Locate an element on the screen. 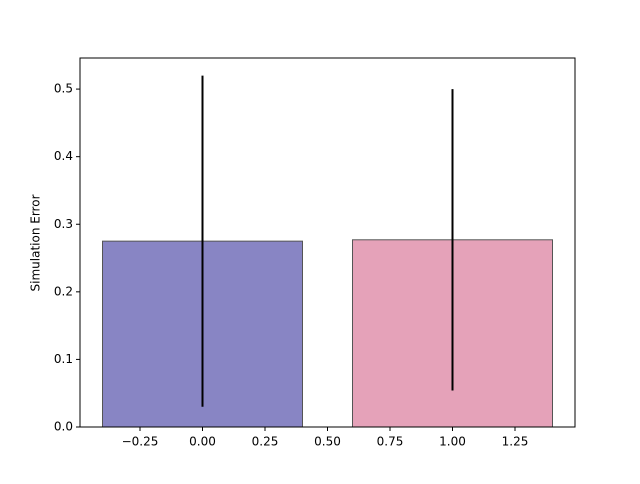 The image size is (640, 484). y-tick-label: 0.1 is located at coordinates (63, 359).